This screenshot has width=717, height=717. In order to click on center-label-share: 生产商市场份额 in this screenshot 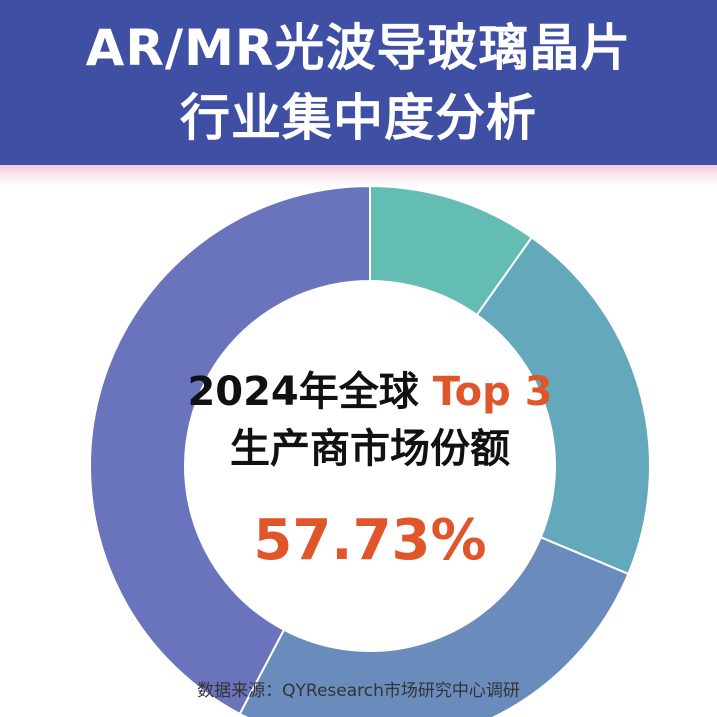, I will do `click(370, 449)`.